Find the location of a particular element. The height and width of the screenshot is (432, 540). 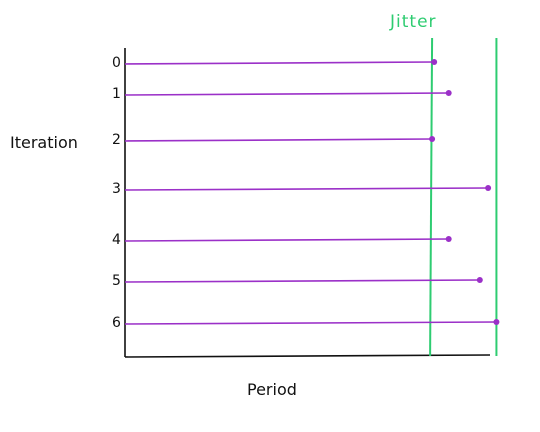

iteration-tick-label: 4 is located at coordinates (116, 240).